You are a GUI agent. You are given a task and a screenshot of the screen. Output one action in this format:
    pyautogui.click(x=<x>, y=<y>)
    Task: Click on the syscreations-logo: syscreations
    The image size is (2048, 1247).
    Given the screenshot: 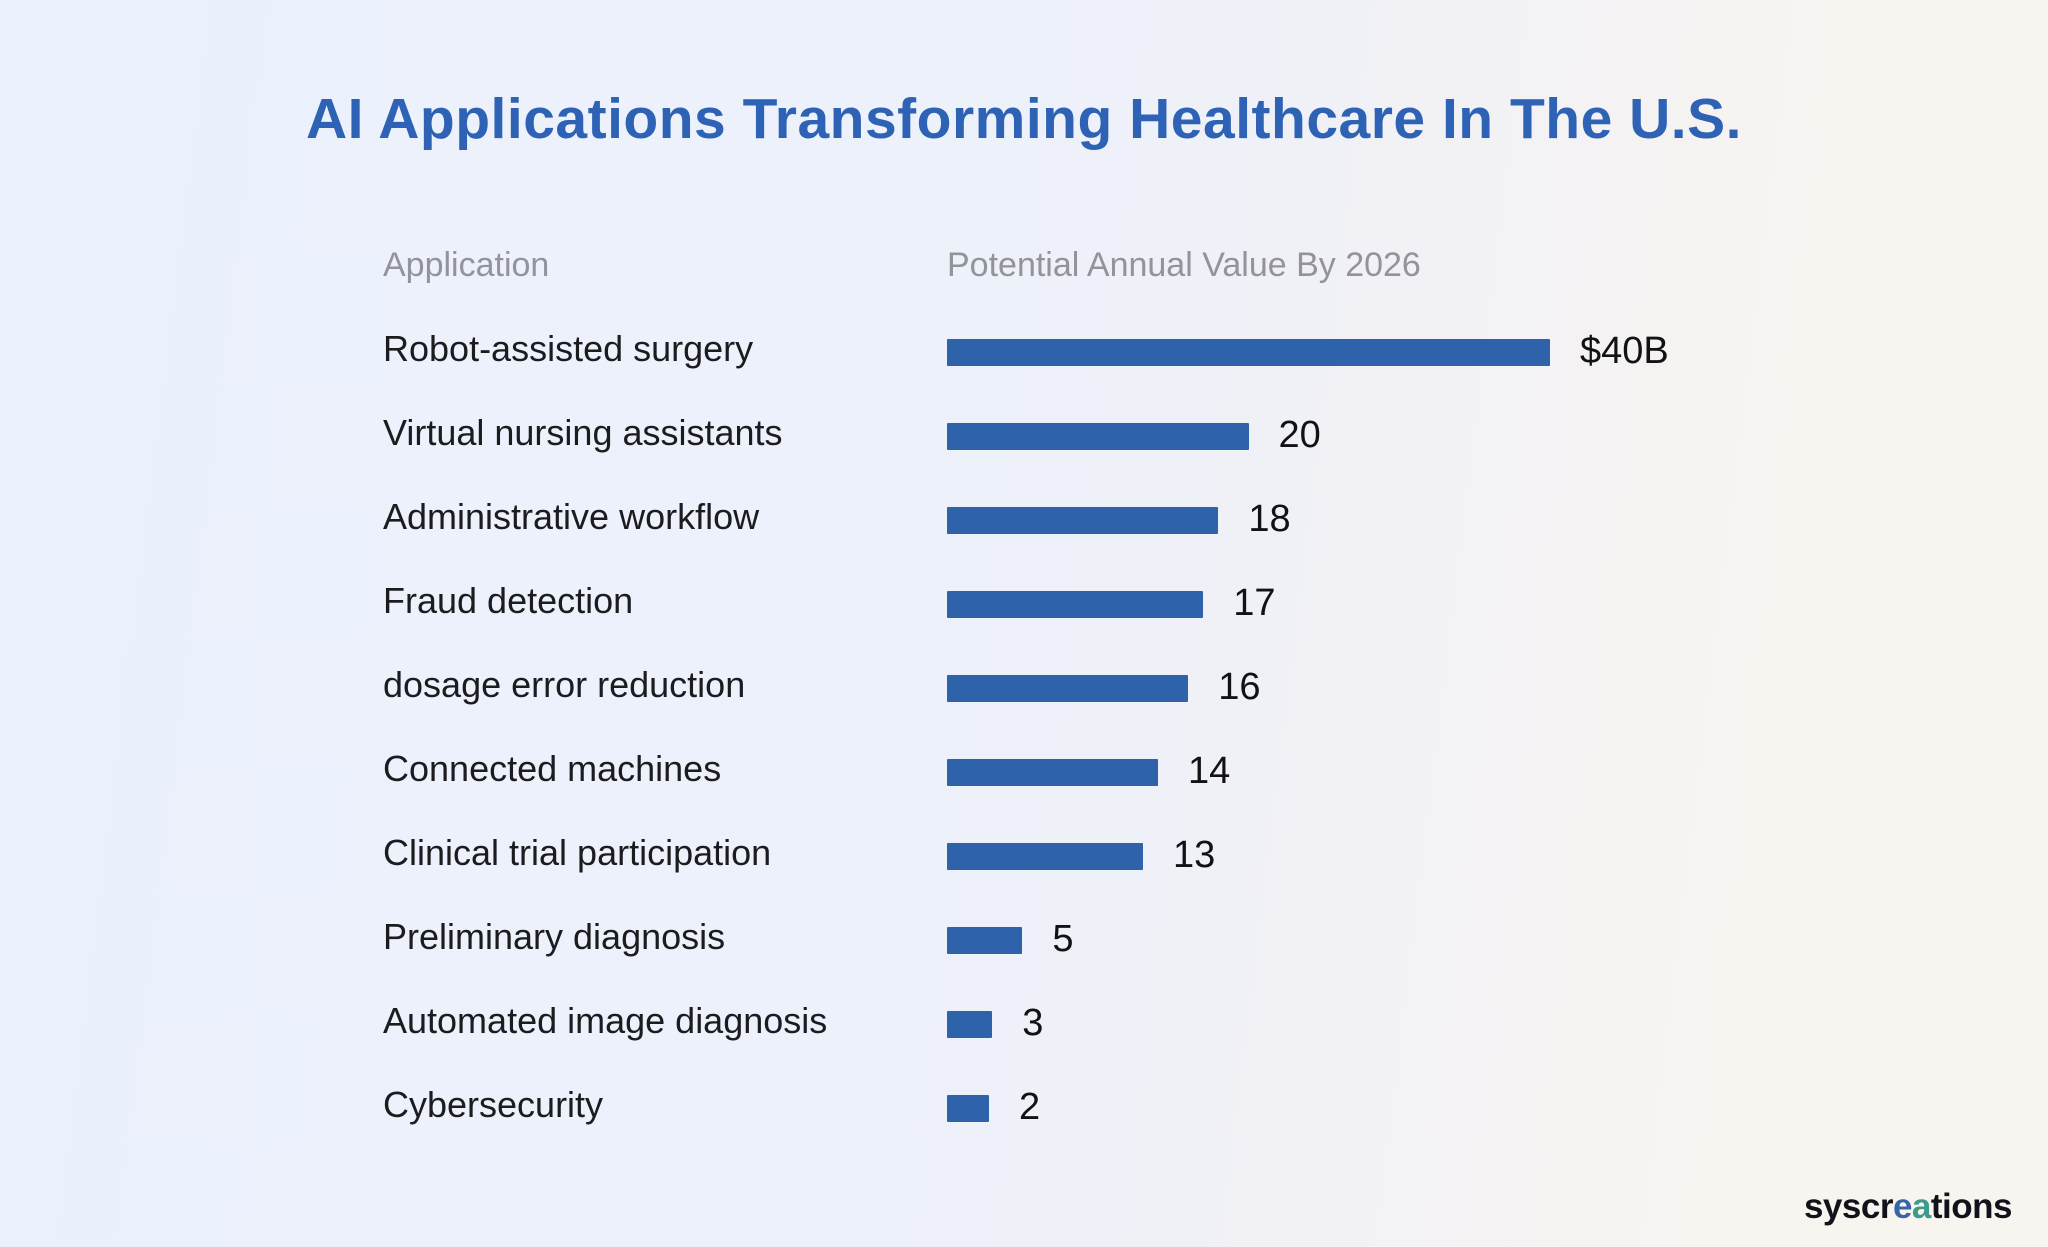 What is the action you would take?
    pyautogui.click(x=1908, y=1207)
    